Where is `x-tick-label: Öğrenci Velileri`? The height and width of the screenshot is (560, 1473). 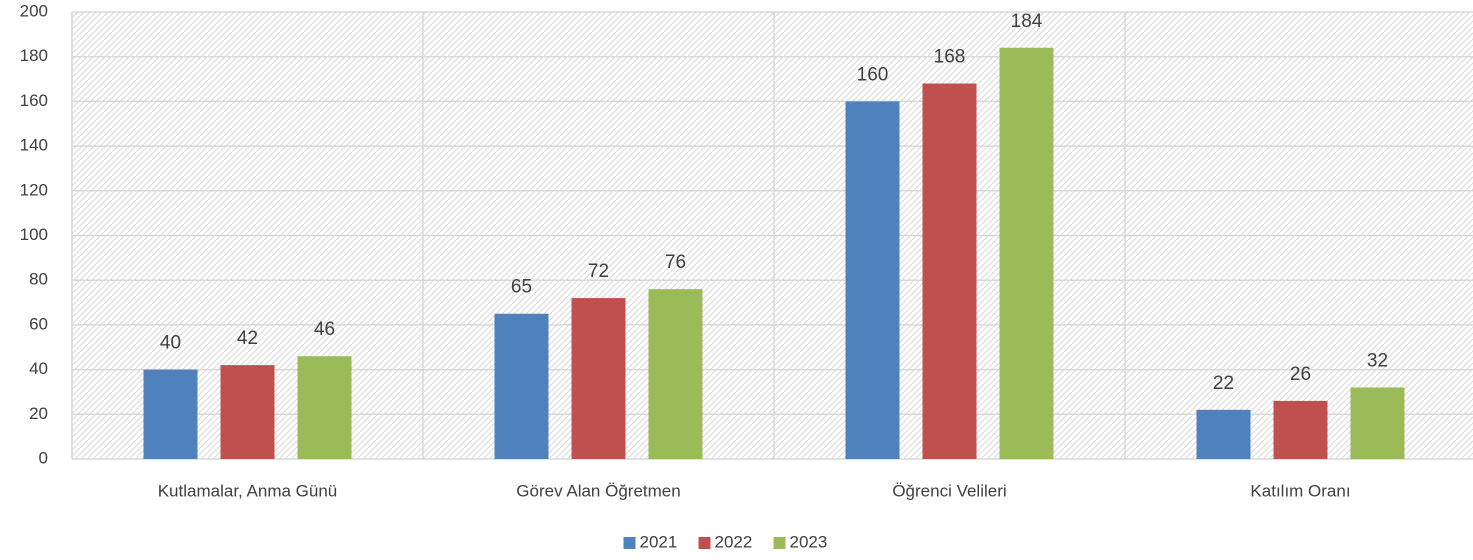
x-tick-label: Öğrenci Velileri is located at coordinates (949, 490).